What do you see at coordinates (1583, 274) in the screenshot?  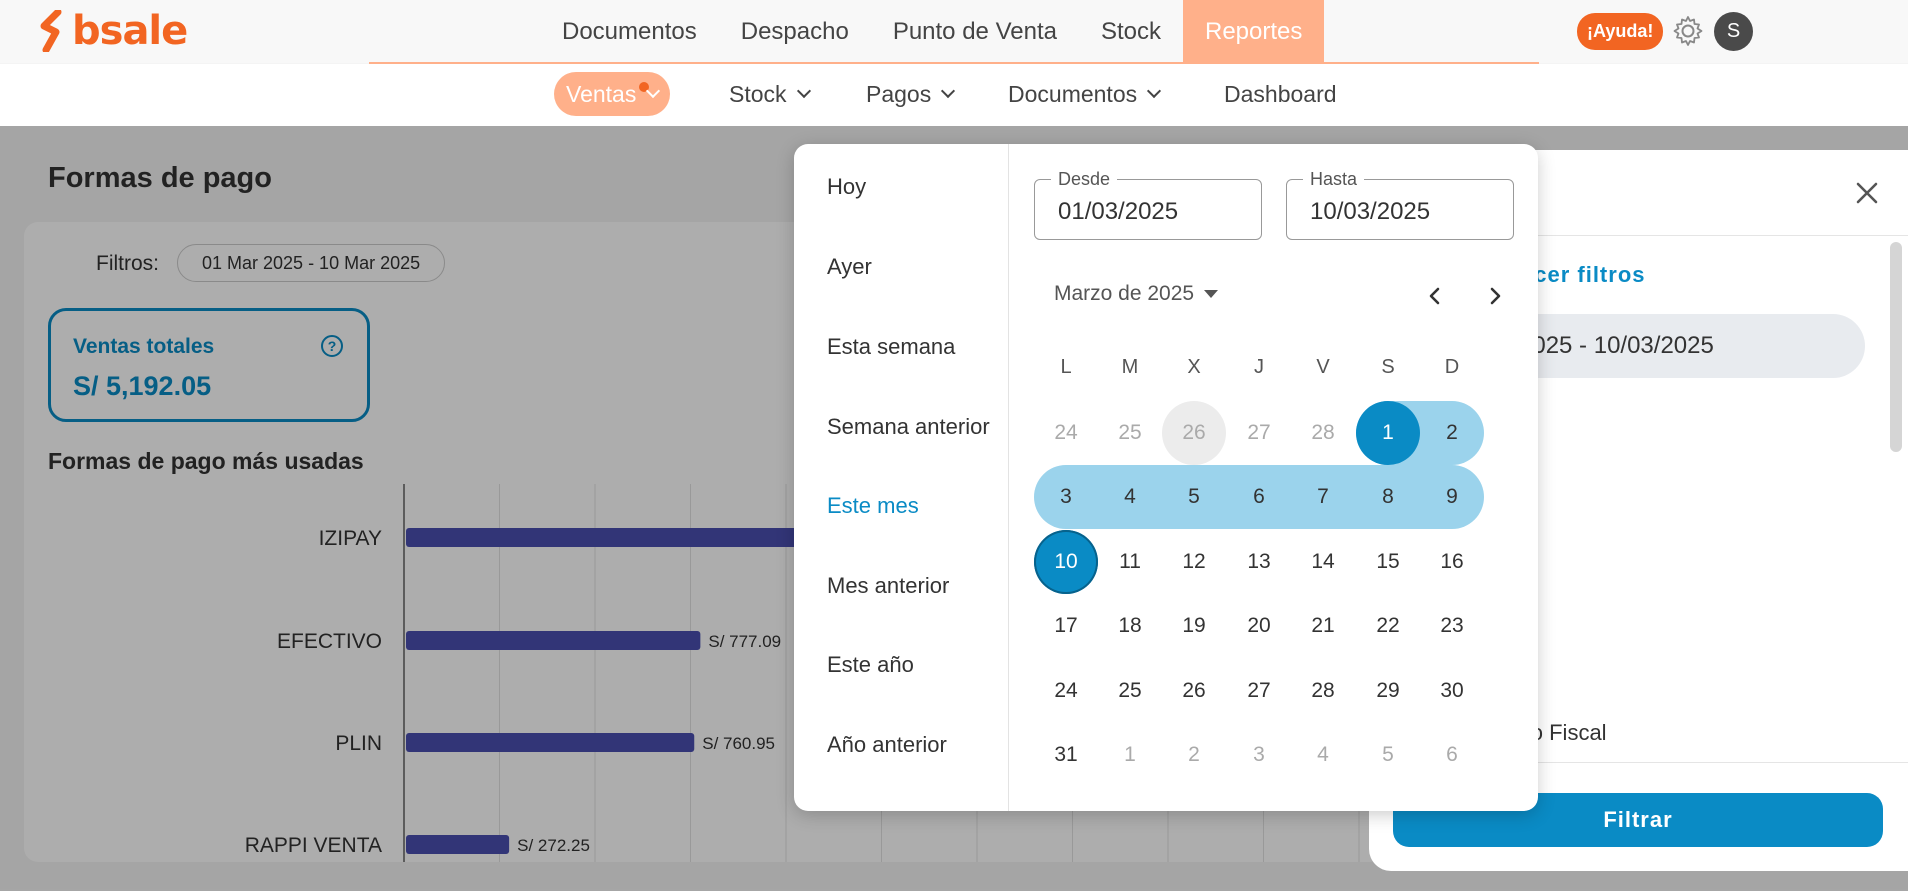 I see `restore-filters-link: ecer filtros` at bounding box center [1583, 274].